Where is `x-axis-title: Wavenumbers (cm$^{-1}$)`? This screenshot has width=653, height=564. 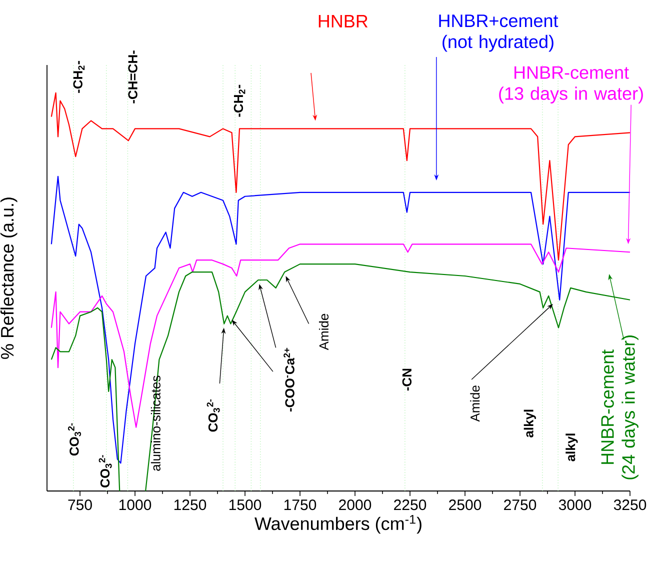 x-axis-title: Wavenumbers (cm$^{-1}$) is located at coordinates (338, 524).